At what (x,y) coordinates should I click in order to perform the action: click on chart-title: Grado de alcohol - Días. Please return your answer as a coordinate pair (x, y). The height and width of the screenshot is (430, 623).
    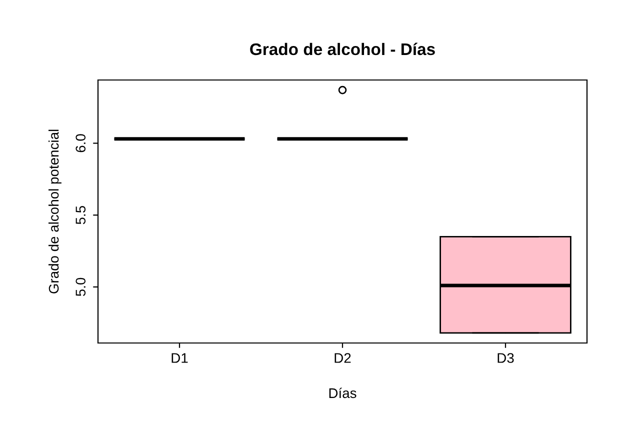
    Looking at the image, I should click on (342, 49).